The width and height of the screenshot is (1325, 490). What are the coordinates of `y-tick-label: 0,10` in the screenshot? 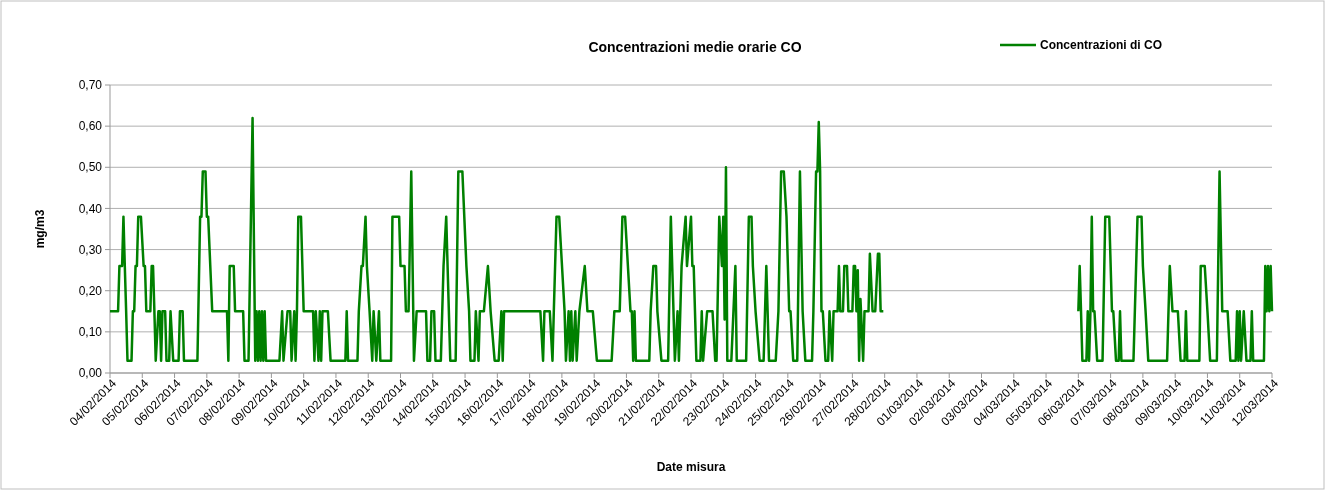 It's located at (90, 332).